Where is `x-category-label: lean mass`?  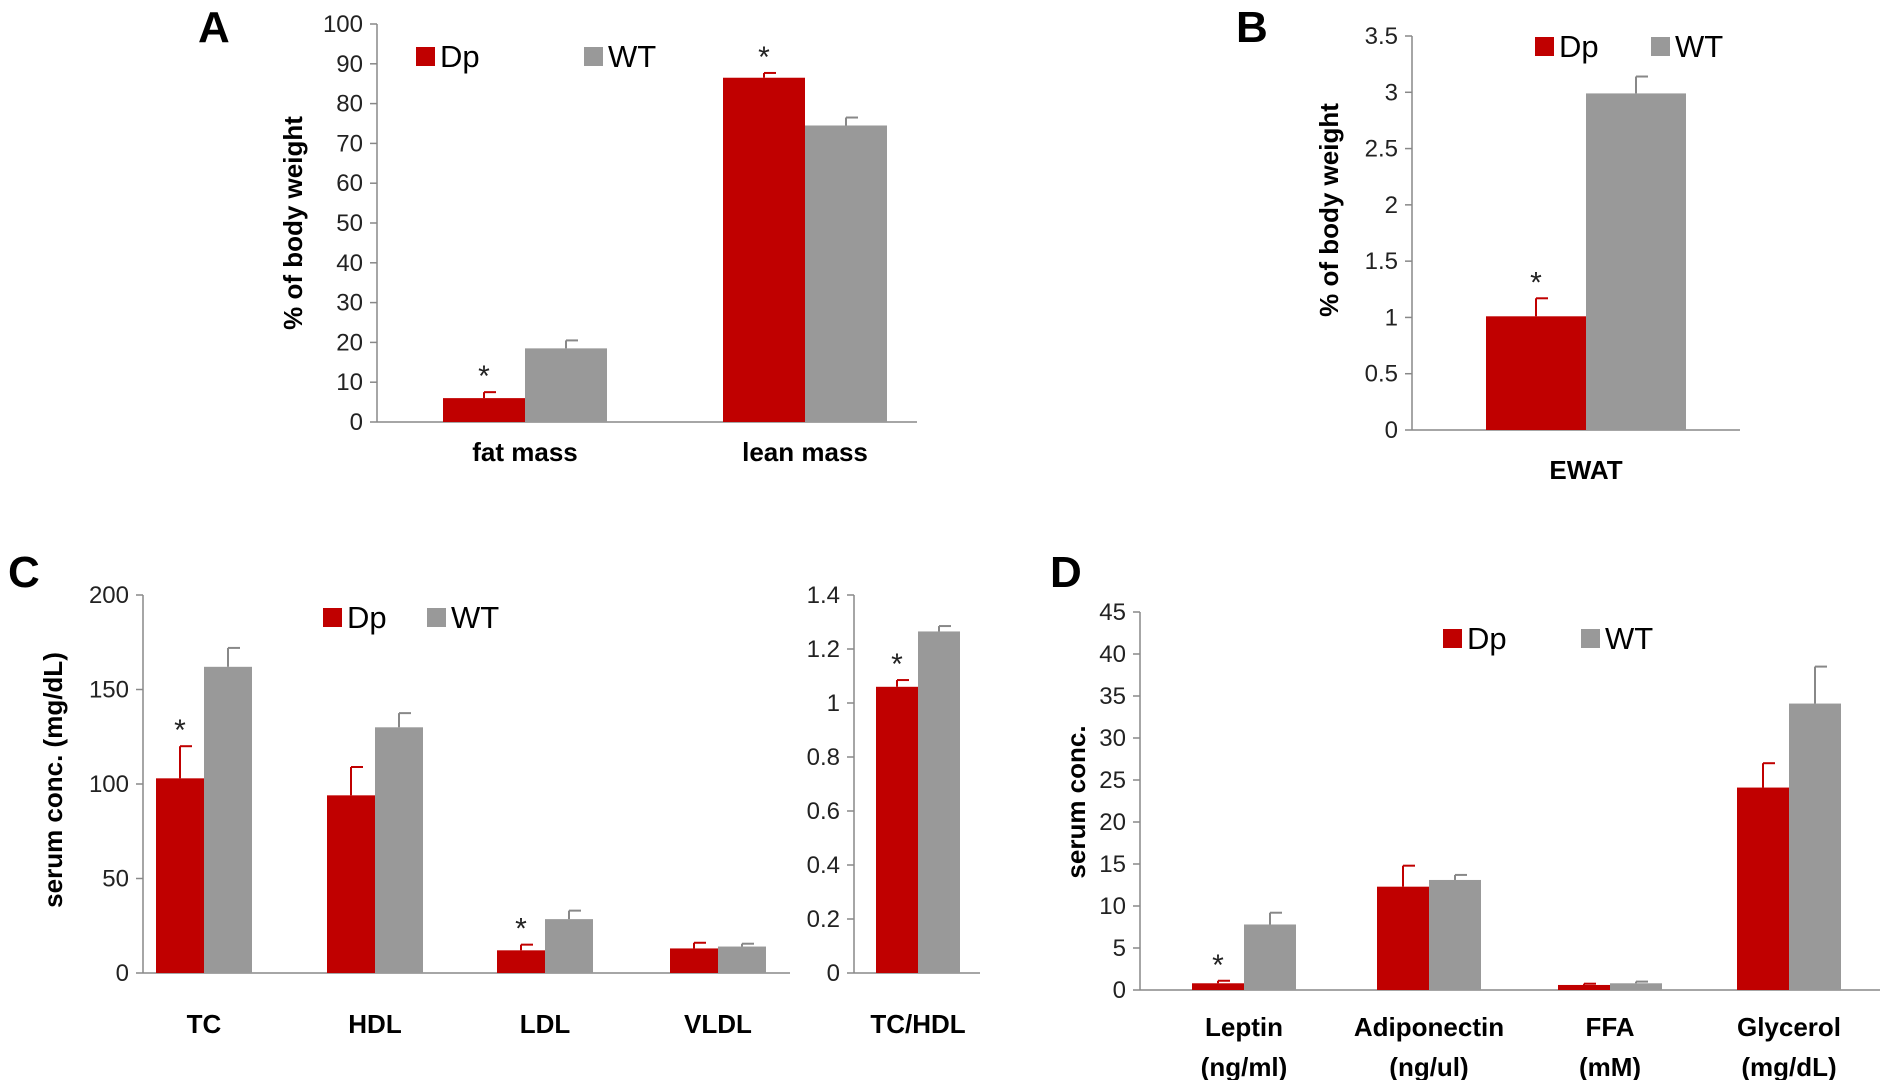
x-category-label: lean mass is located at coordinates (805, 452).